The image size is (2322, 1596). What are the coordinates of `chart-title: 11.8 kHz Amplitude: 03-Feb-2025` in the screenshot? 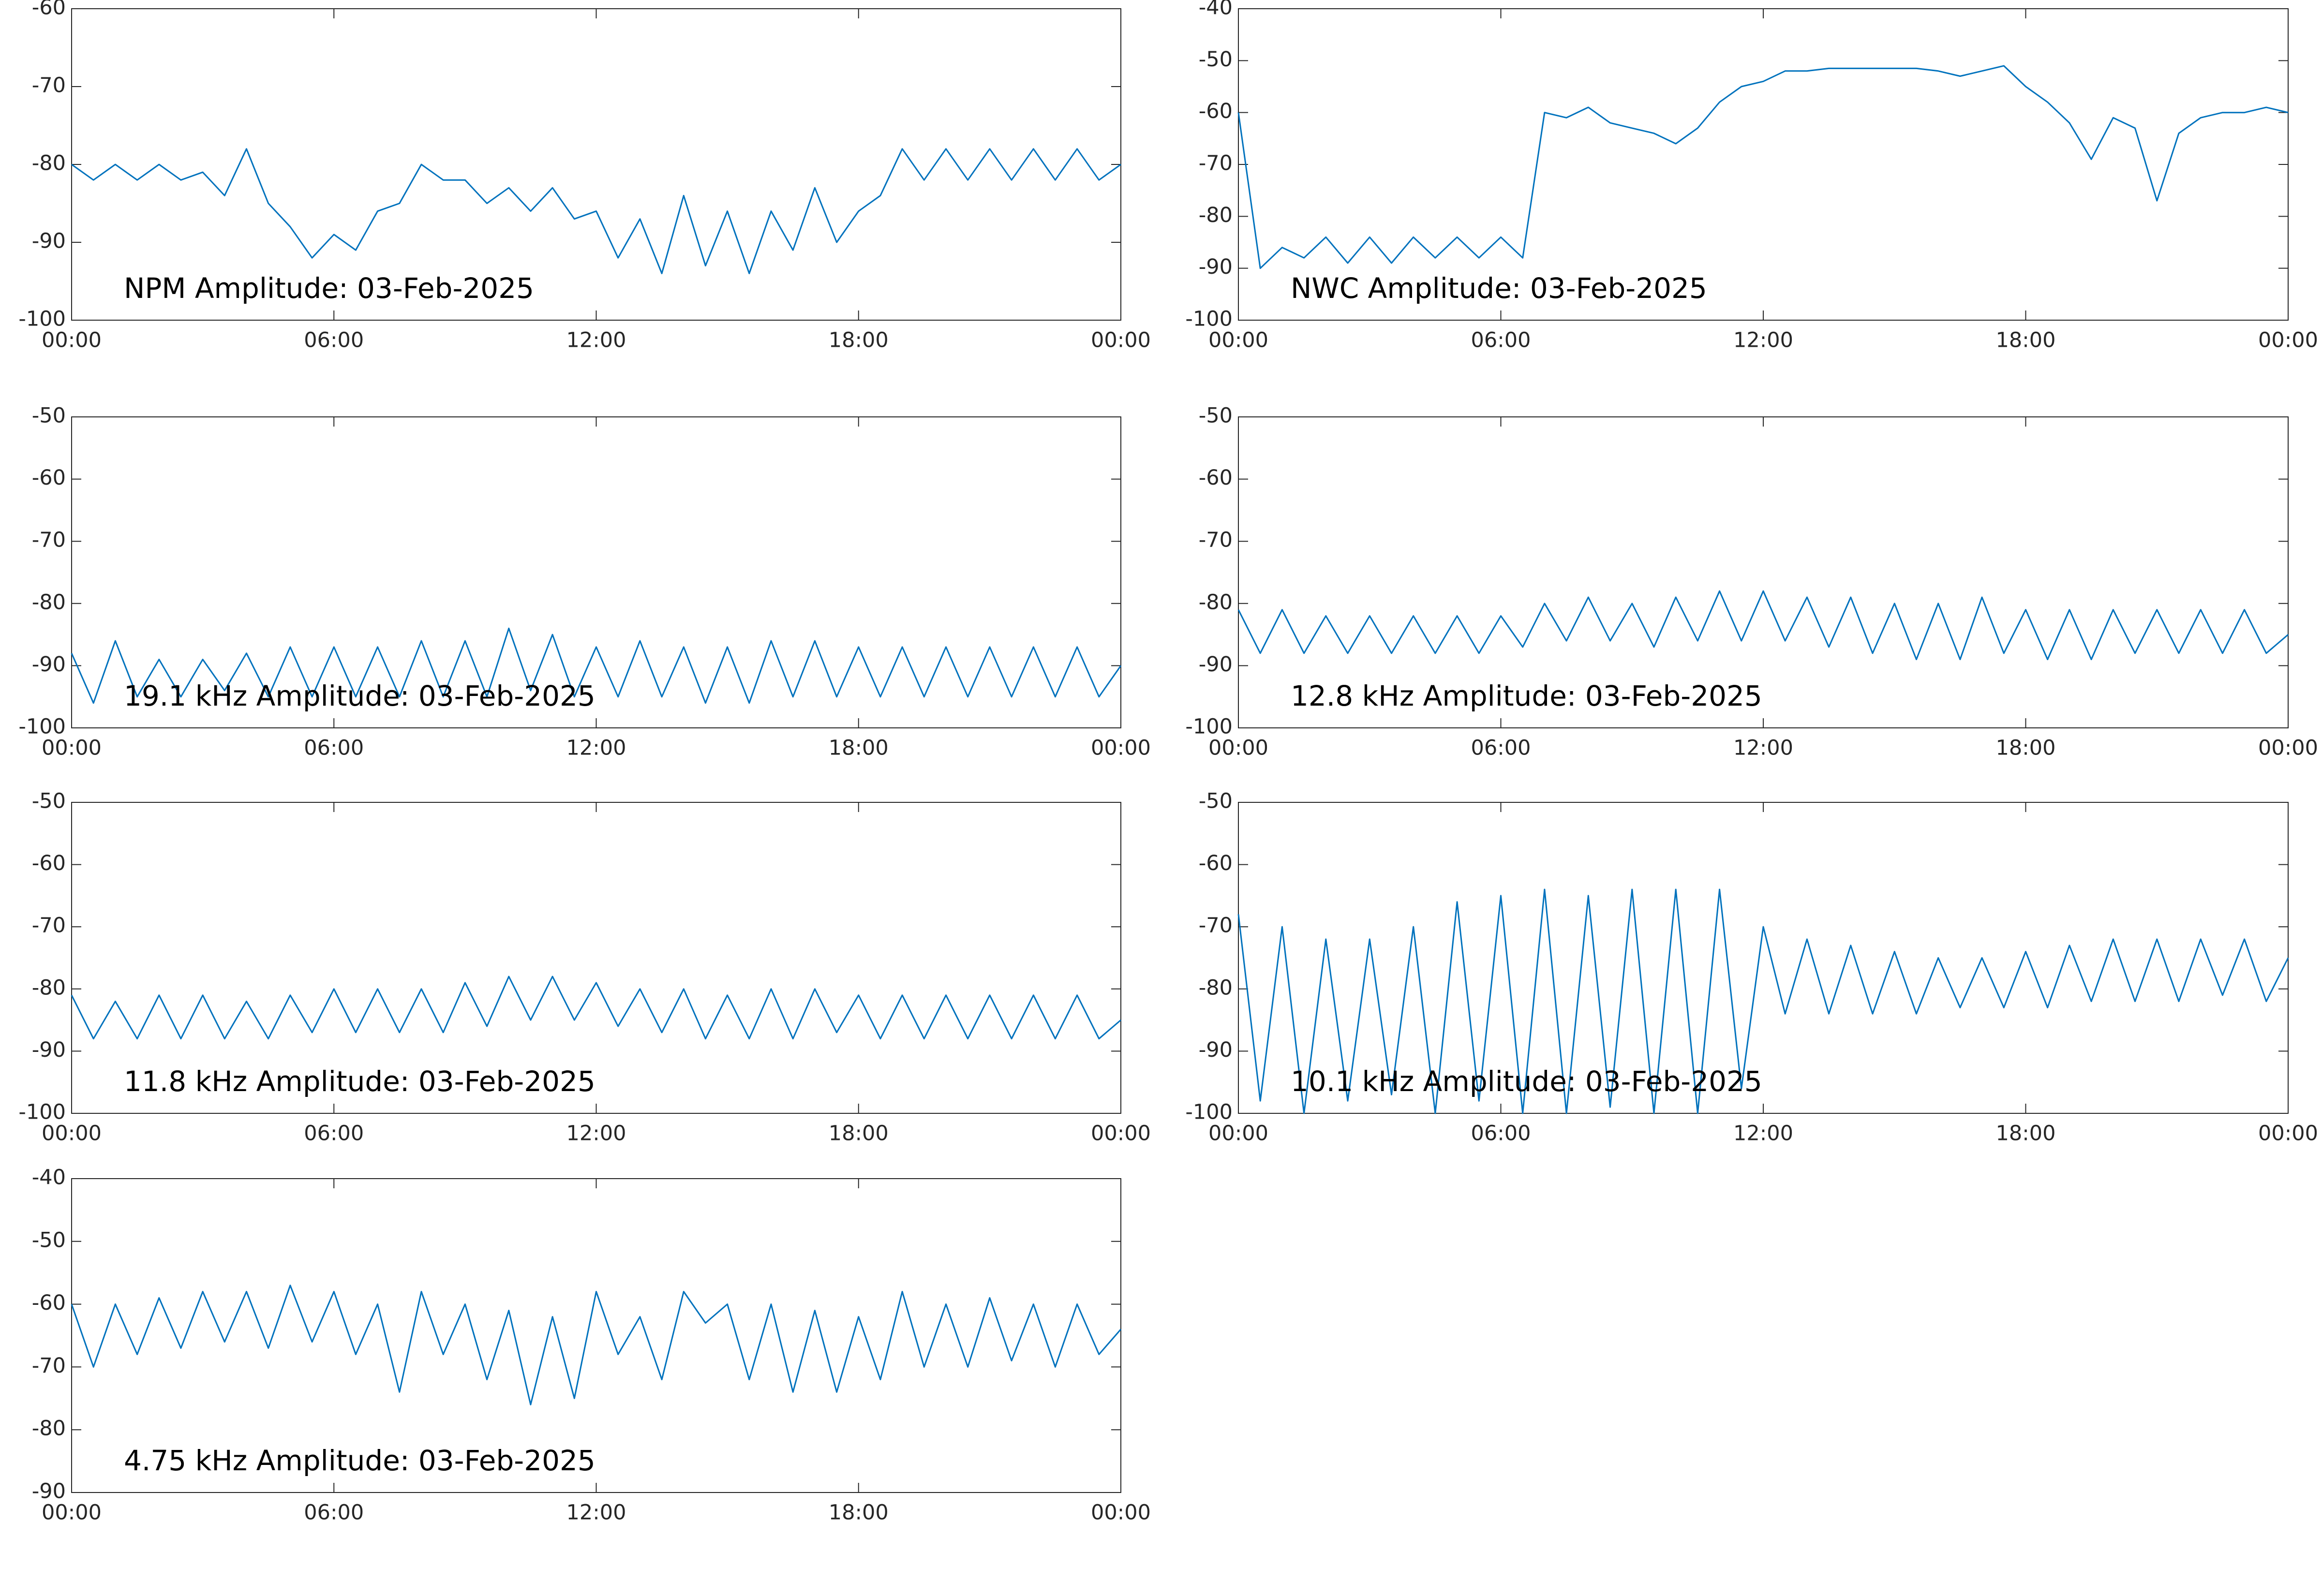 It's located at (359, 1081).